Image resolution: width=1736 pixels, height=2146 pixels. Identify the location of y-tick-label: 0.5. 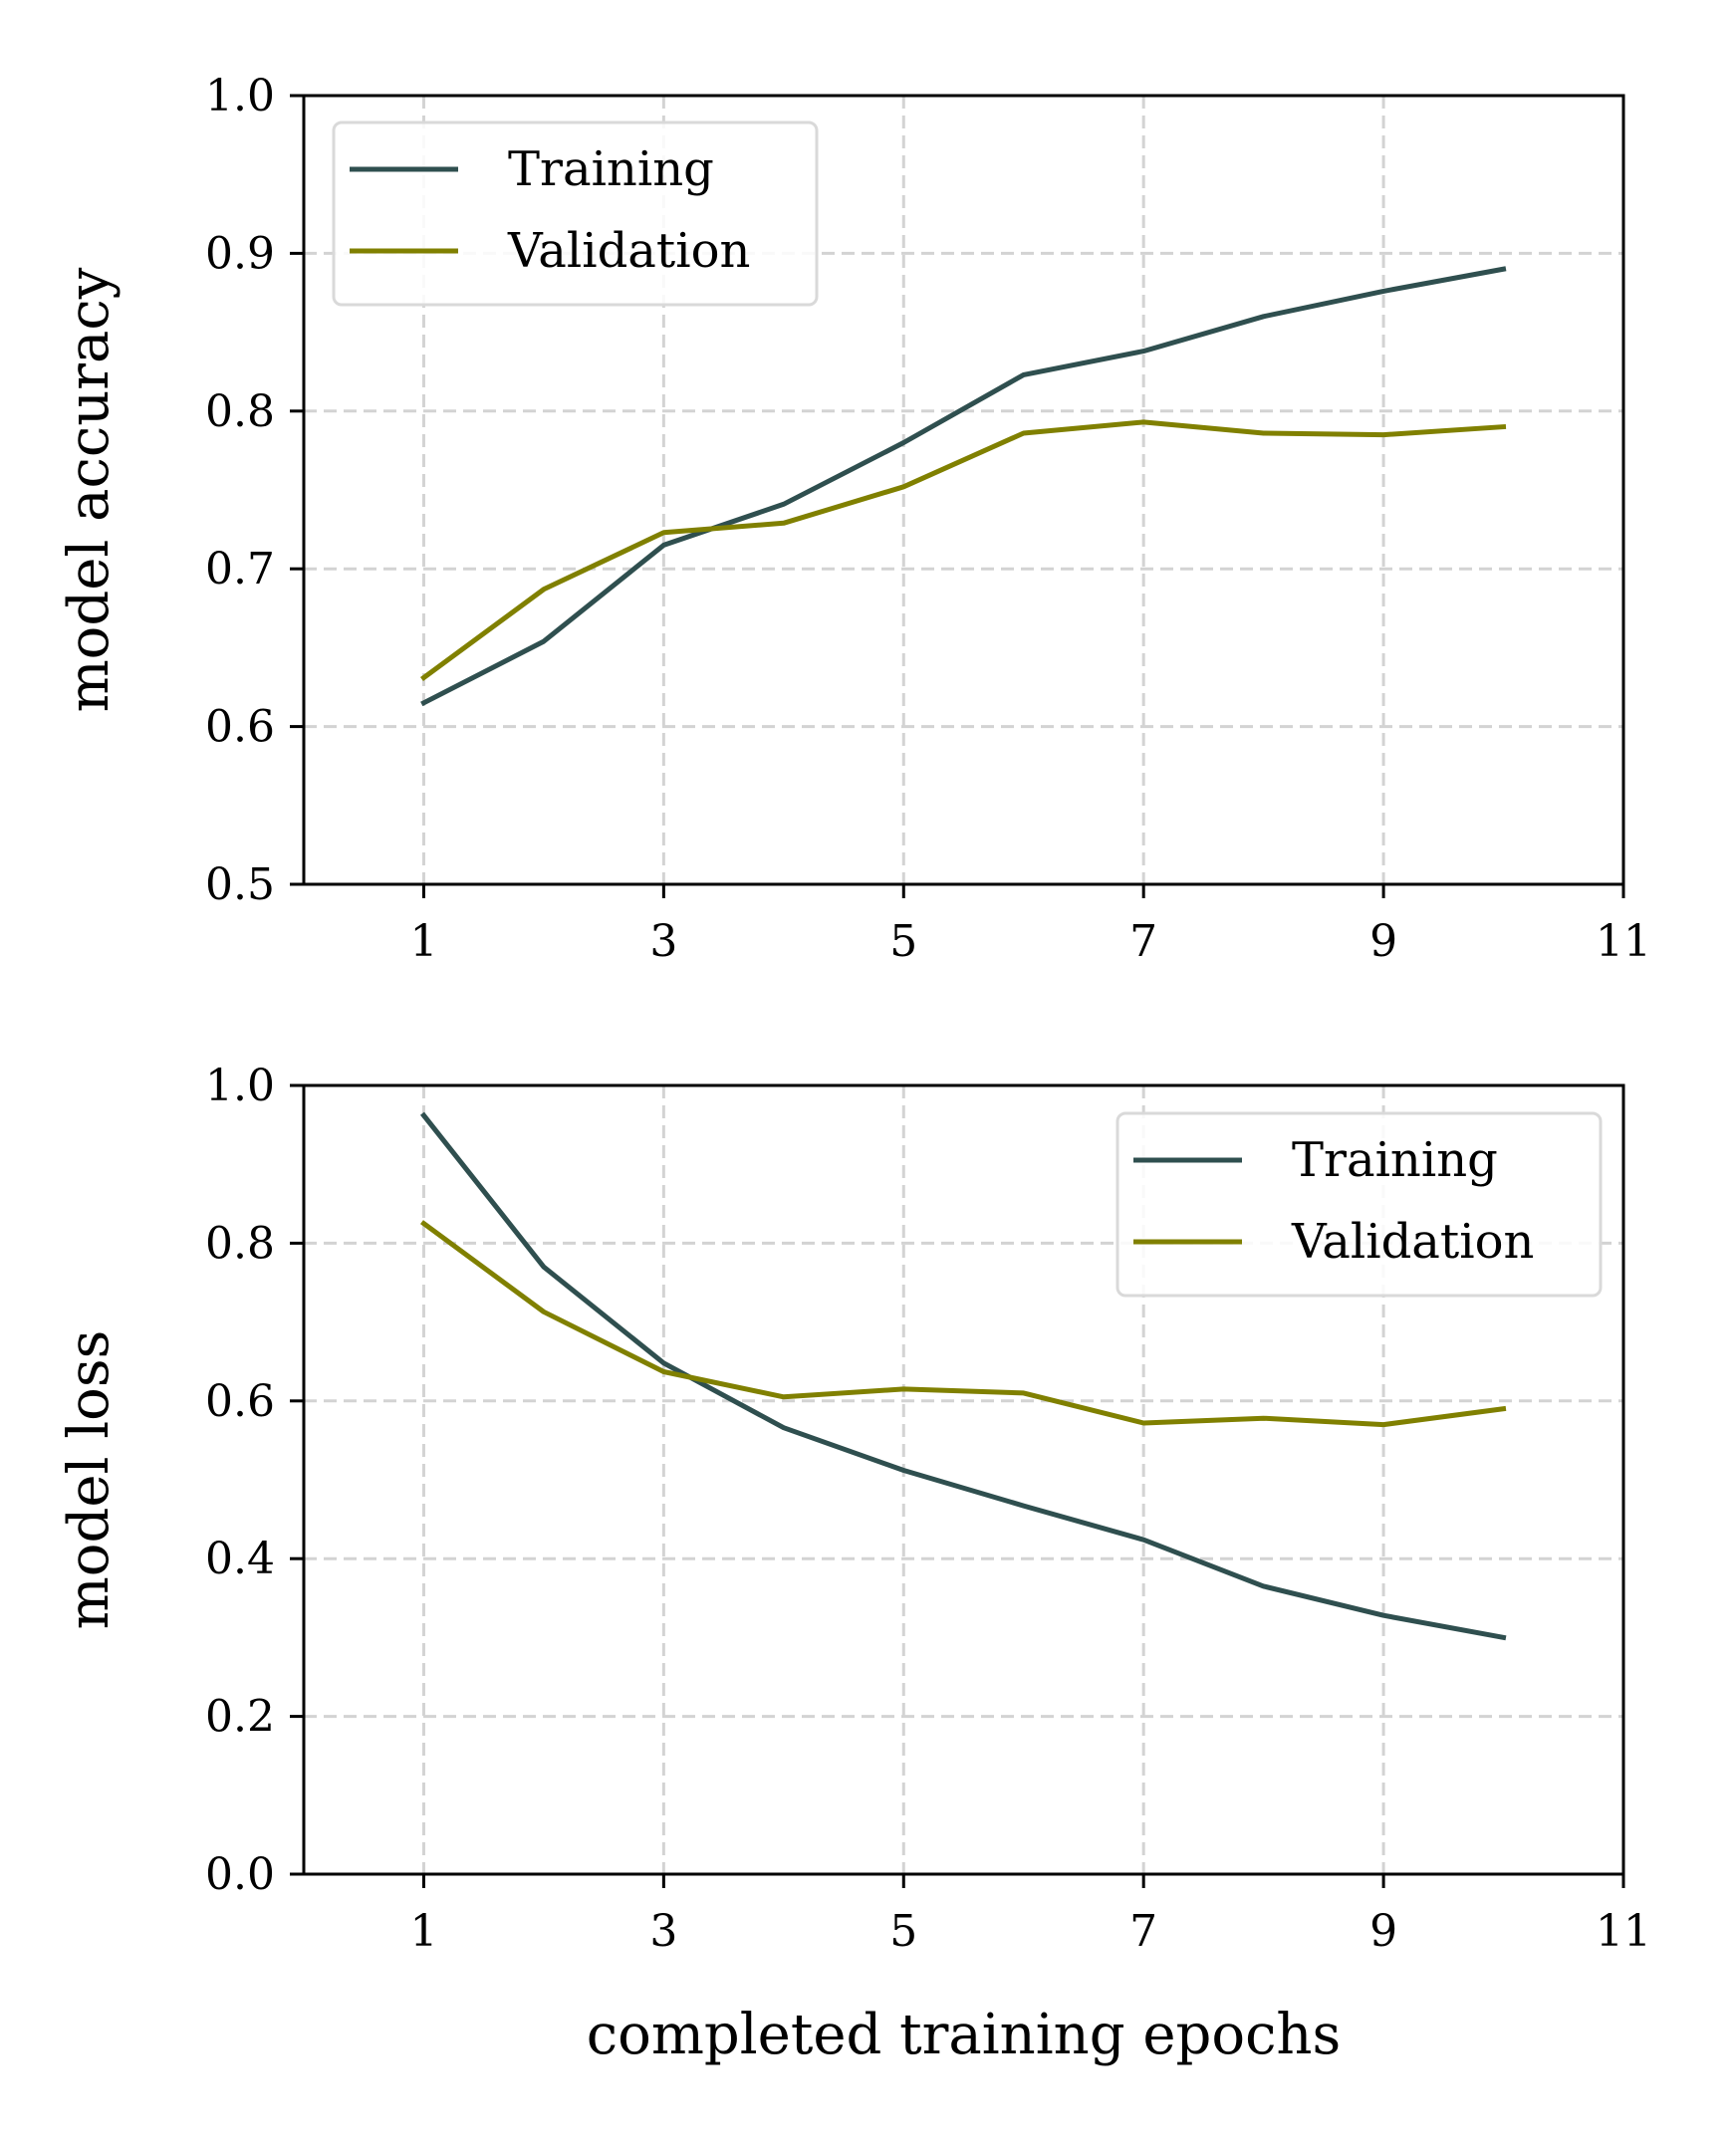
(240, 884).